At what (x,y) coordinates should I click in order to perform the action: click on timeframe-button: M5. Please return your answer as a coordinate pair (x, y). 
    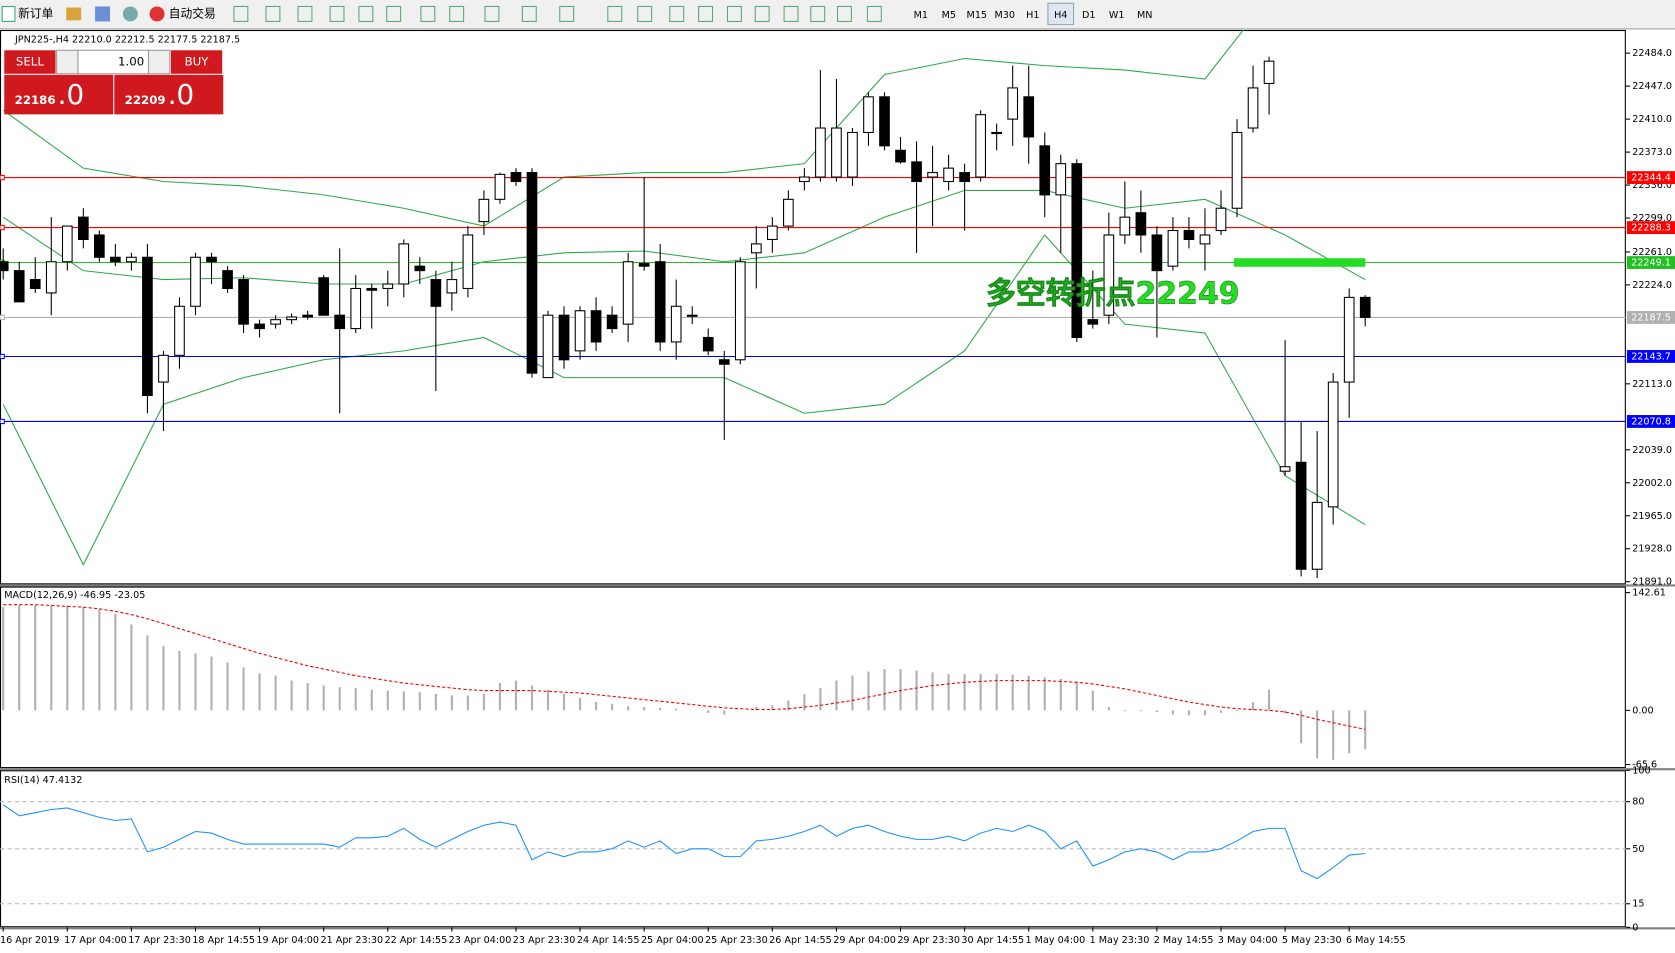
    Looking at the image, I should click on (949, 15).